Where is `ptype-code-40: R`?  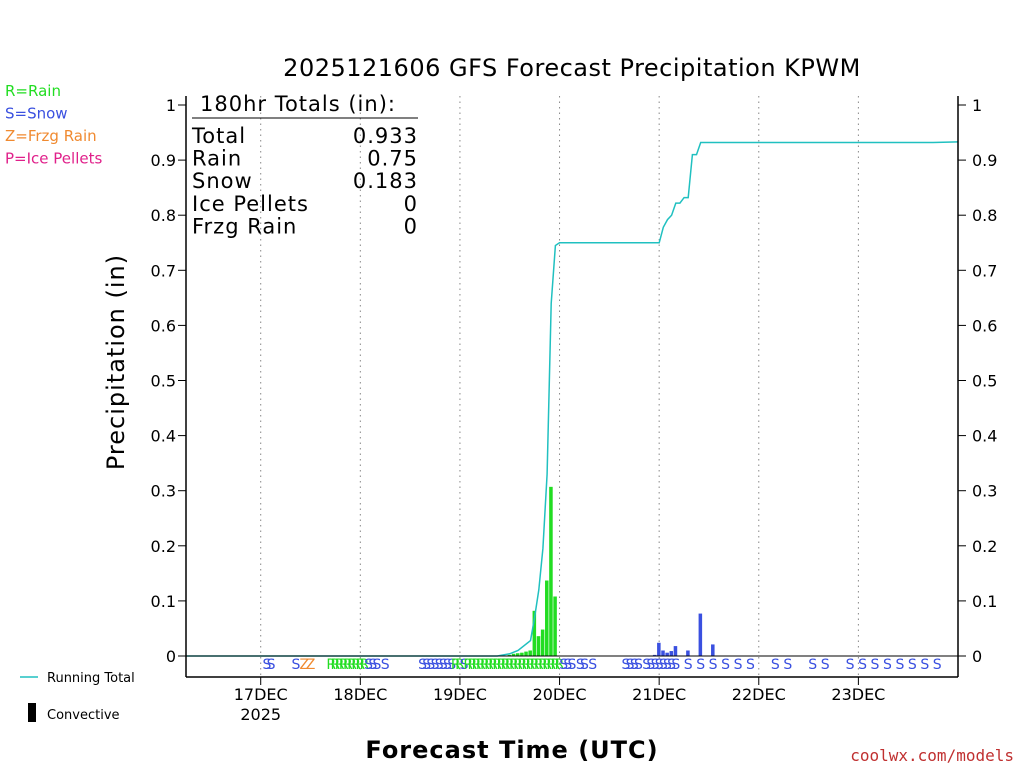 ptype-code-40: R is located at coordinates (514, 665).